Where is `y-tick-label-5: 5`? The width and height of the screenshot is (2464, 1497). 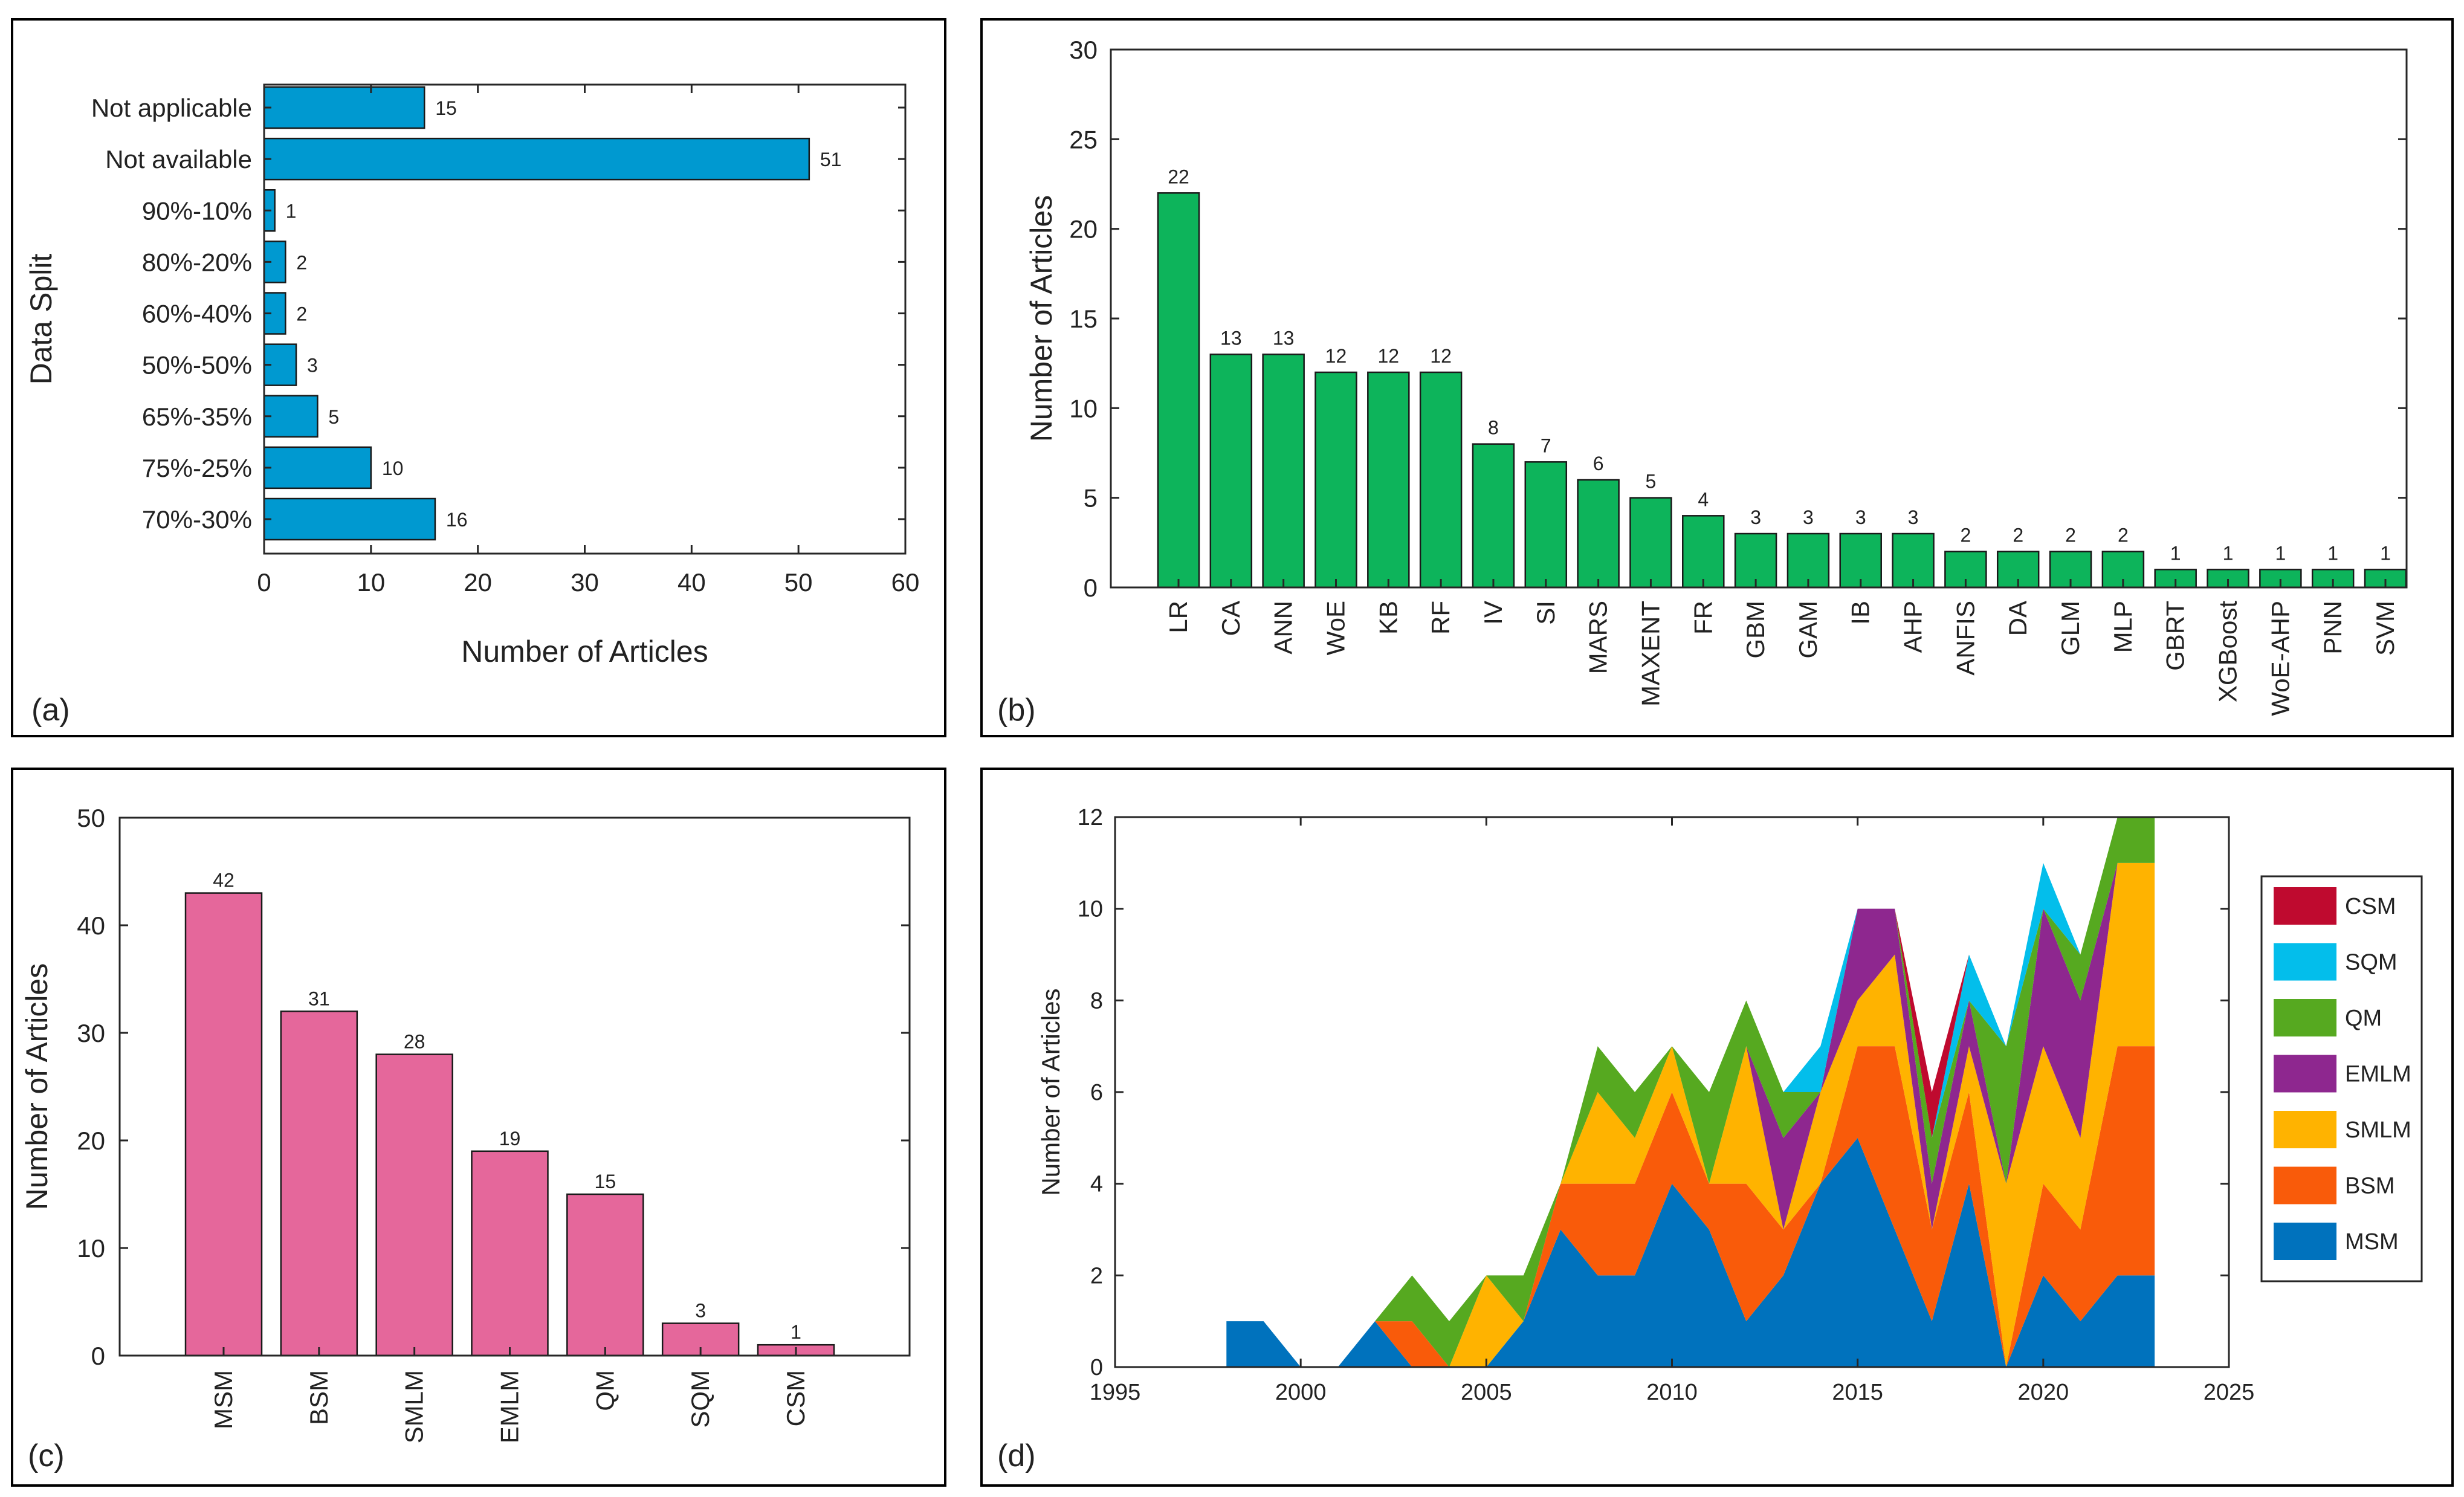 y-tick-label-5: 5 is located at coordinates (1091, 498).